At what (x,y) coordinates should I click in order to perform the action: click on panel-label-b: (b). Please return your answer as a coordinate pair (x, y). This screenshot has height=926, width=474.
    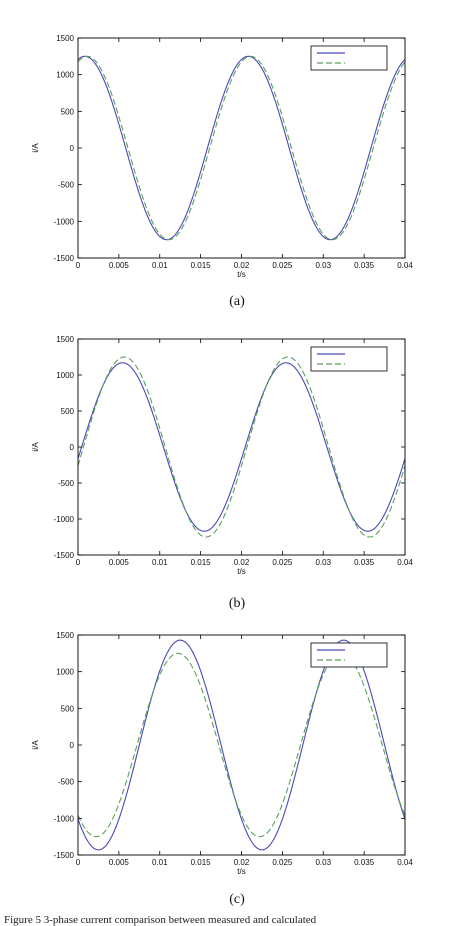
    Looking at the image, I should click on (237, 603).